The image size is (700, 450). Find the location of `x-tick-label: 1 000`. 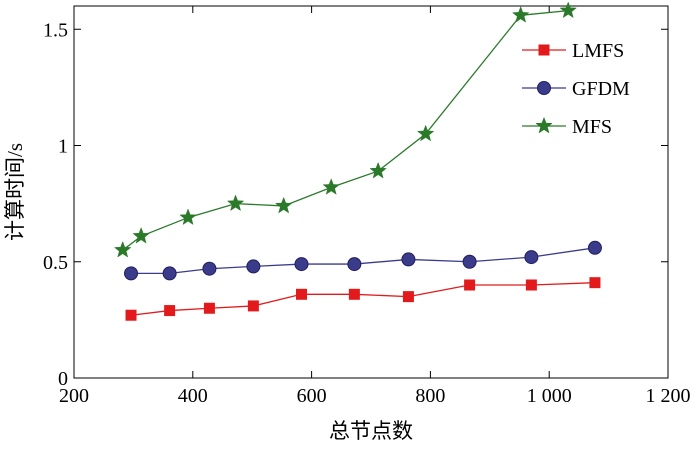

x-tick-label: 1 000 is located at coordinates (549, 396).